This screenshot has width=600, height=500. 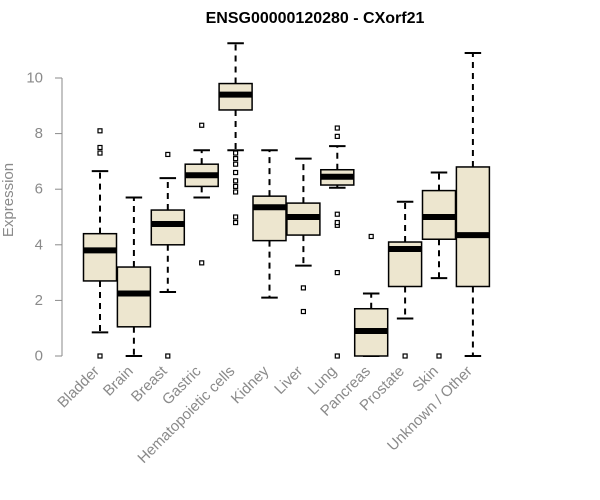 What do you see at coordinates (250, 384) in the screenshot?
I see `x-tick-label: Kidney` at bounding box center [250, 384].